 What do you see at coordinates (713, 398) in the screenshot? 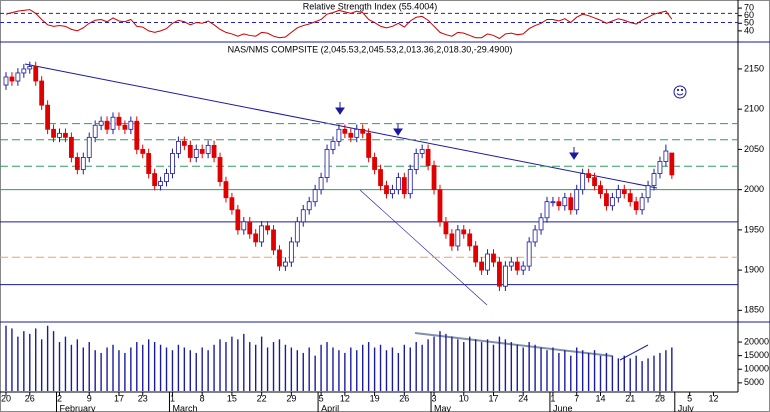
I see `x-tick-label: 12` at bounding box center [713, 398].